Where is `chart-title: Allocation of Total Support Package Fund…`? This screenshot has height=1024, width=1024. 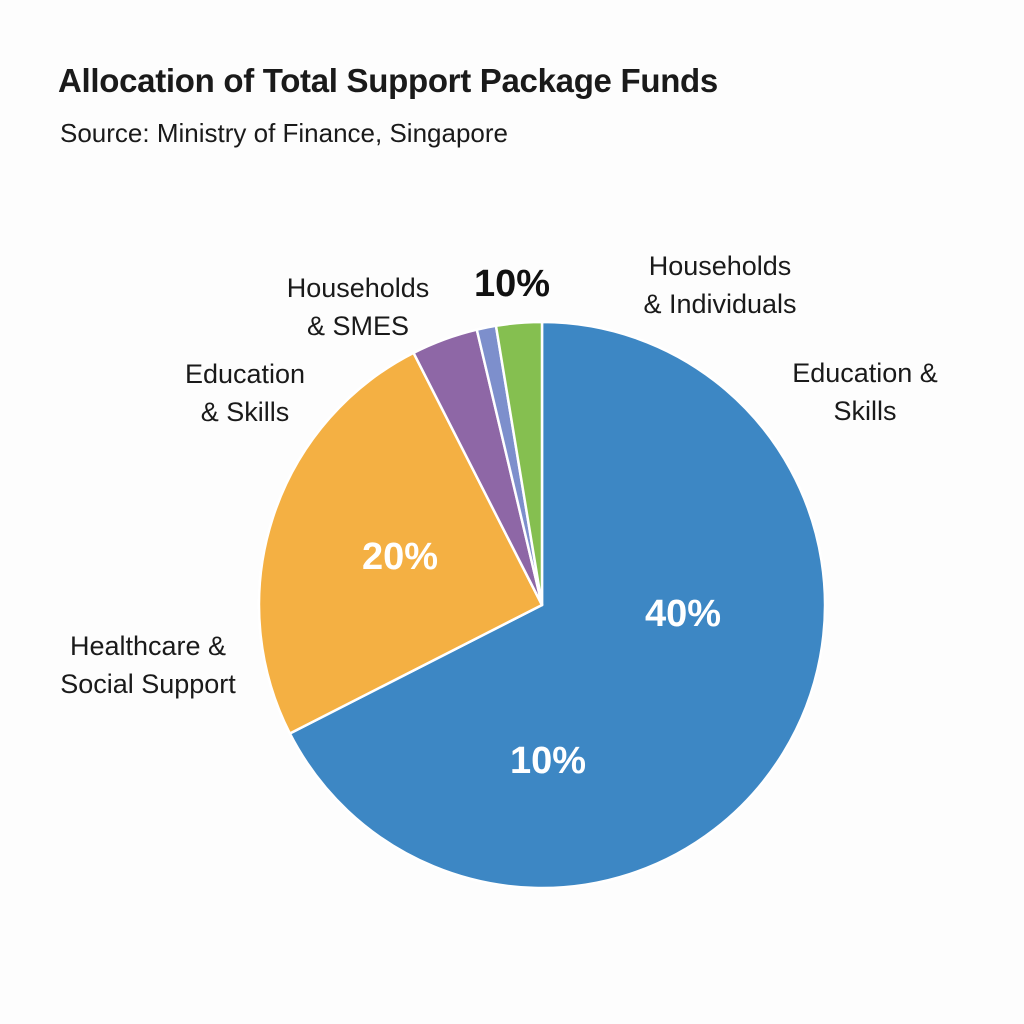 chart-title: Allocation of Total Support Package Fund… is located at coordinates (388, 80).